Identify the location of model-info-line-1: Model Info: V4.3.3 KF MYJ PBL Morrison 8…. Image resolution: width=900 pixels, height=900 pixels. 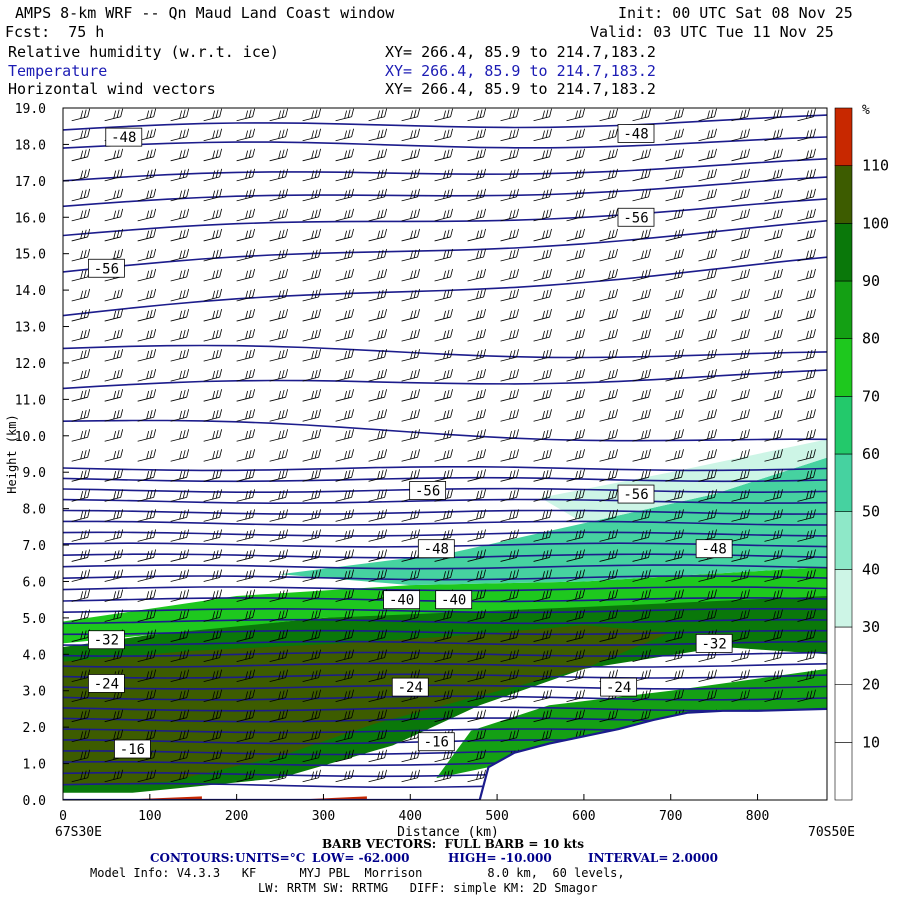
(357, 873).